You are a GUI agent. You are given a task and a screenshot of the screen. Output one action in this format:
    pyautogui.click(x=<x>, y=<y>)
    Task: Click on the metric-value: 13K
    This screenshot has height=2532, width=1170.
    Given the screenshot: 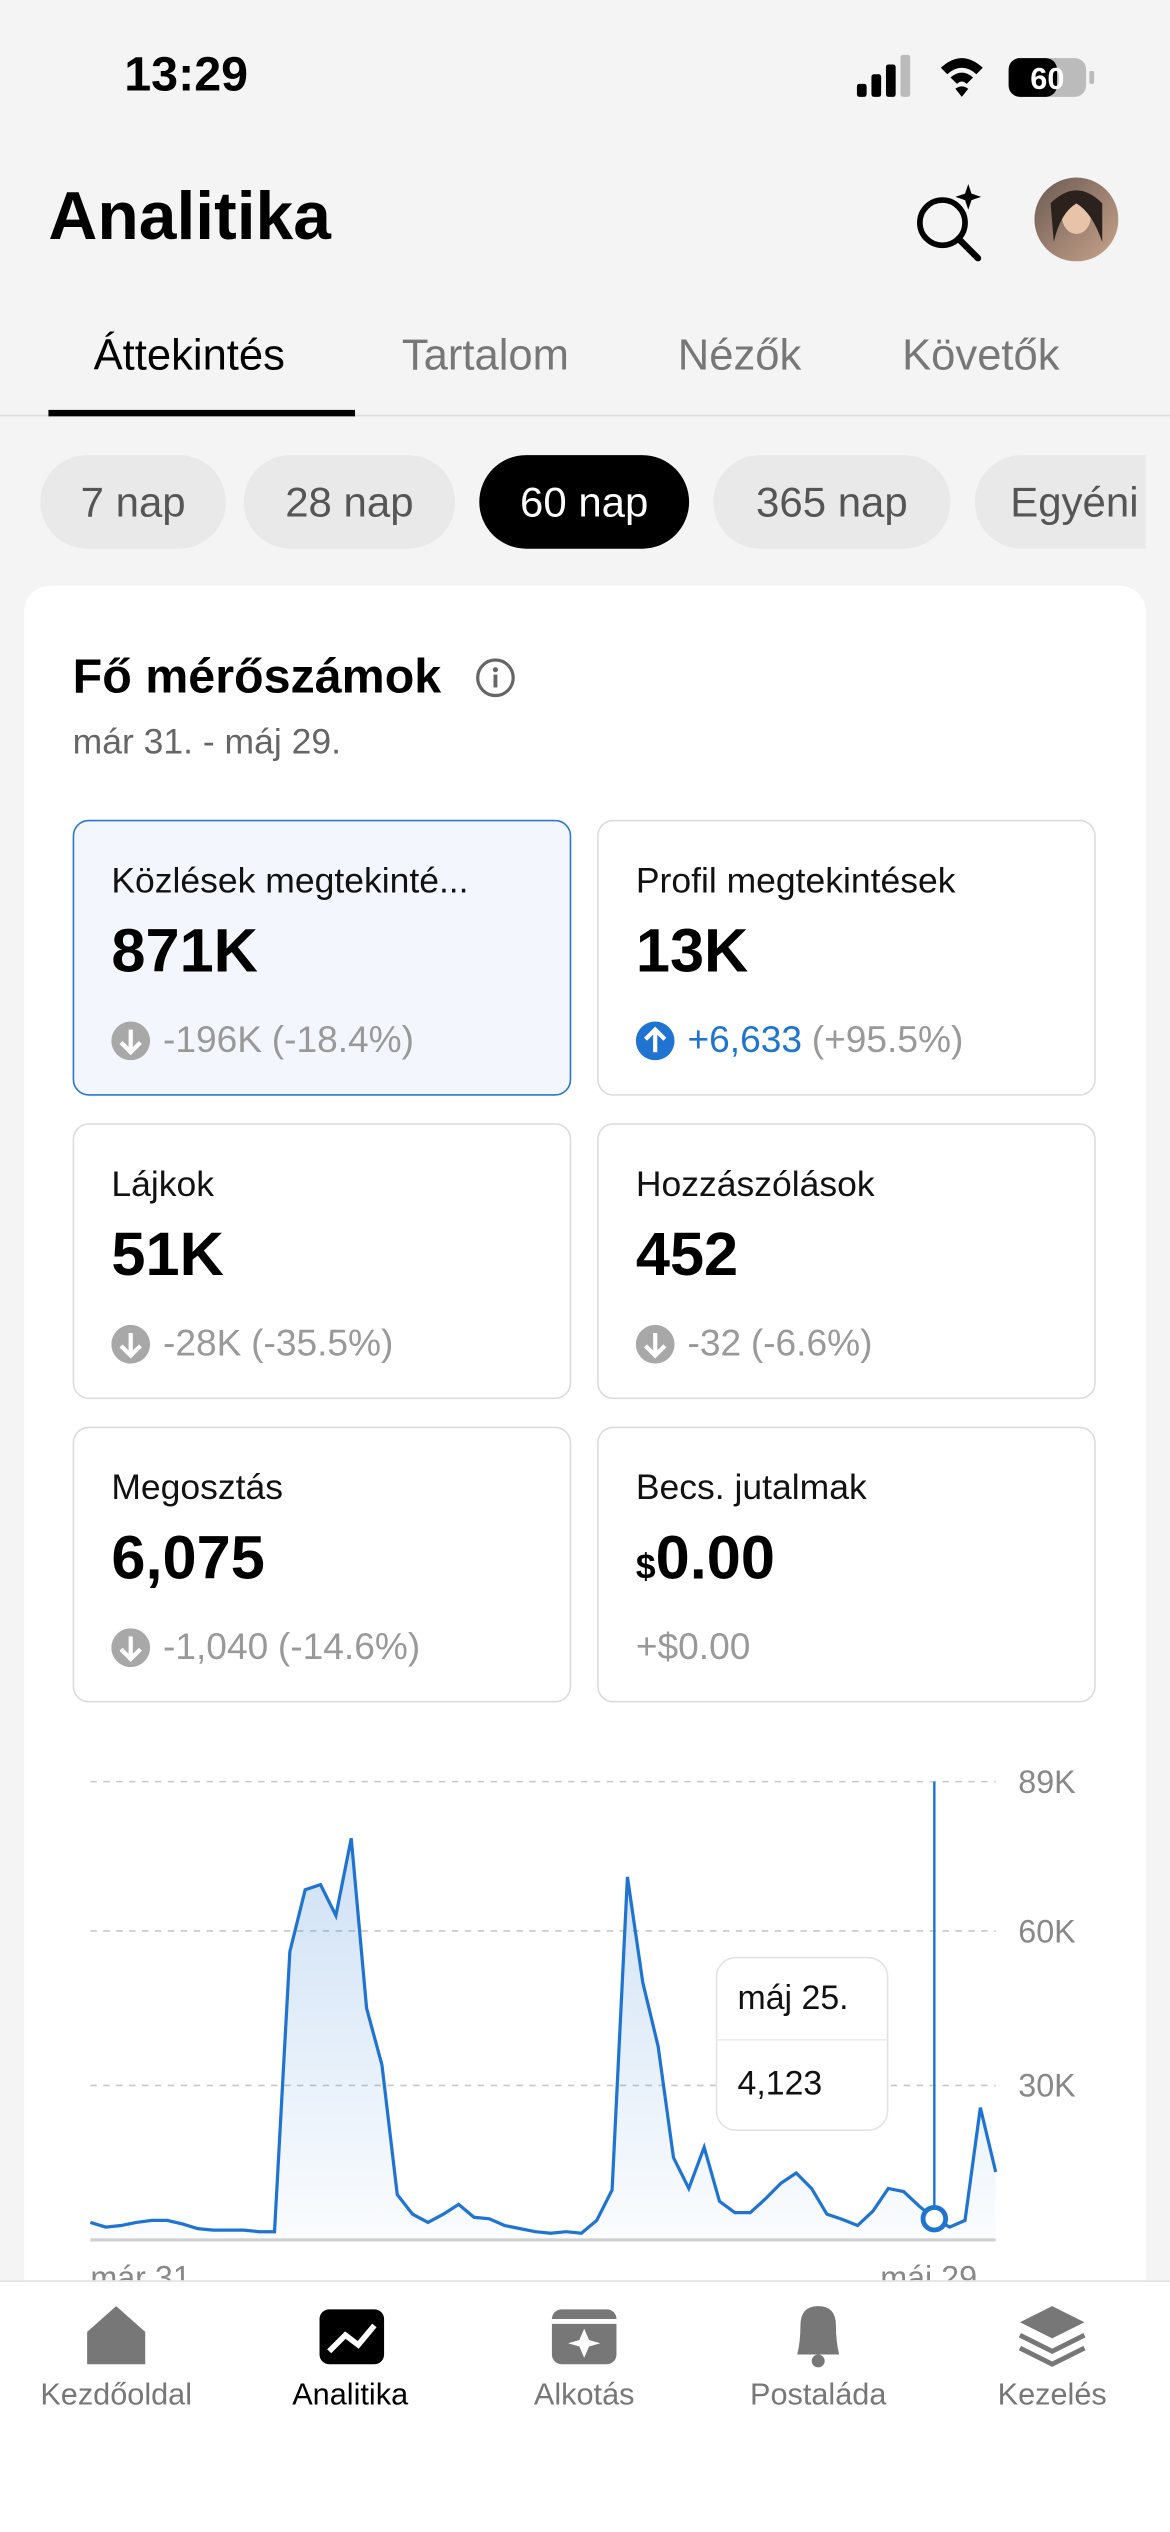 What is the action you would take?
    pyautogui.click(x=692, y=952)
    